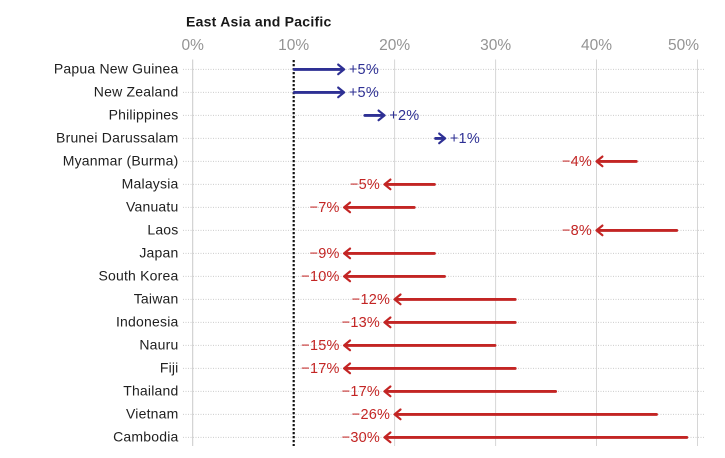 Image resolution: width=725 pixels, height=458 pixels. I want to click on svg-text: Myanmar (Burma), so click(121, 161).